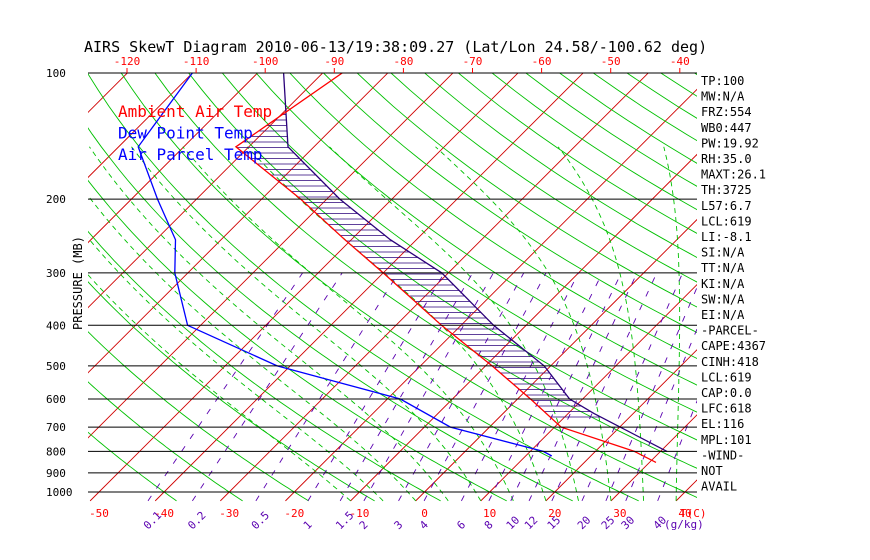 This screenshot has width=870, height=560. Describe the element at coordinates (78, 283) in the screenshot. I see `y-axis-label: PRESSURE (MB)` at that location.